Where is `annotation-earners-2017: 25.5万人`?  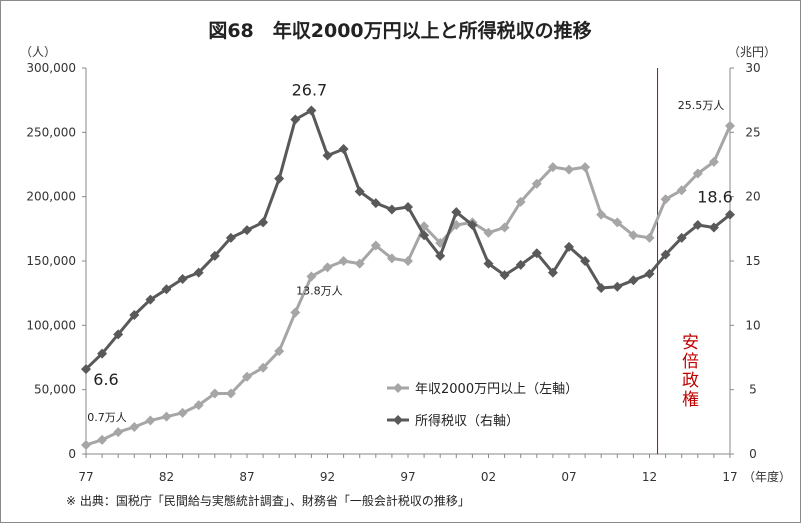 annotation-earners-2017: 25.5万人 is located at coordinates (701, 105).